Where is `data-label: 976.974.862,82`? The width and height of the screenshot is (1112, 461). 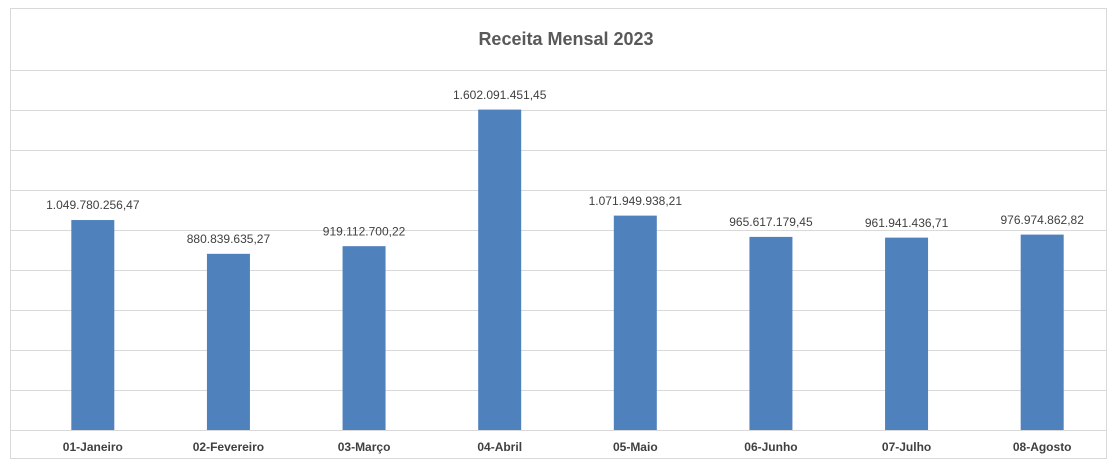 data-label: 976.974.862,82 is located at coordinates (1042, 220).